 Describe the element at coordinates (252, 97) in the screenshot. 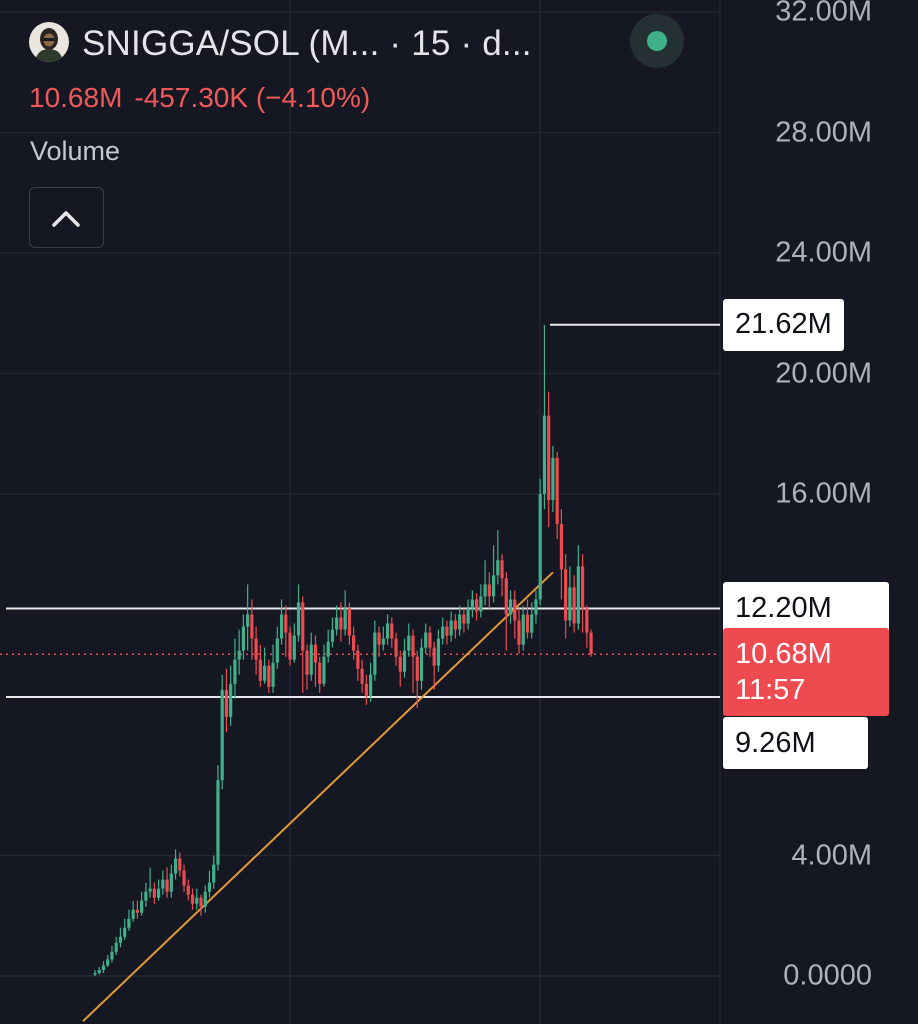

I see `price-change: -457.30K (−4.10%)` at that location.